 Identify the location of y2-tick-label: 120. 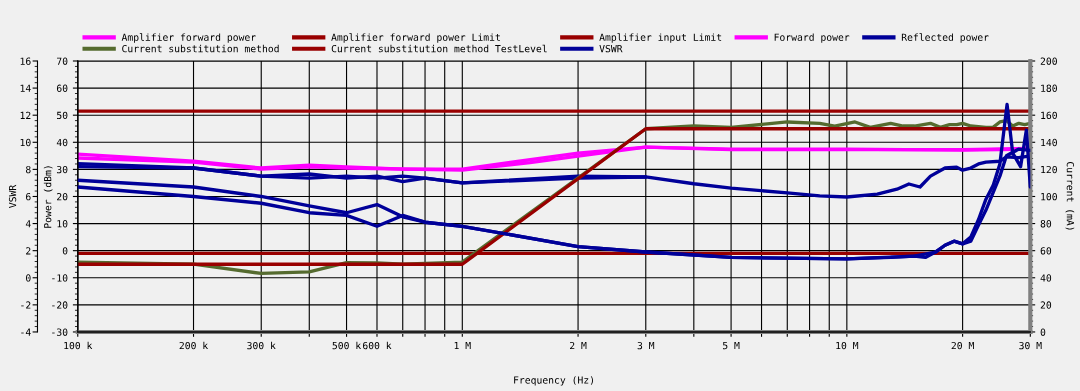
(1049, 169).